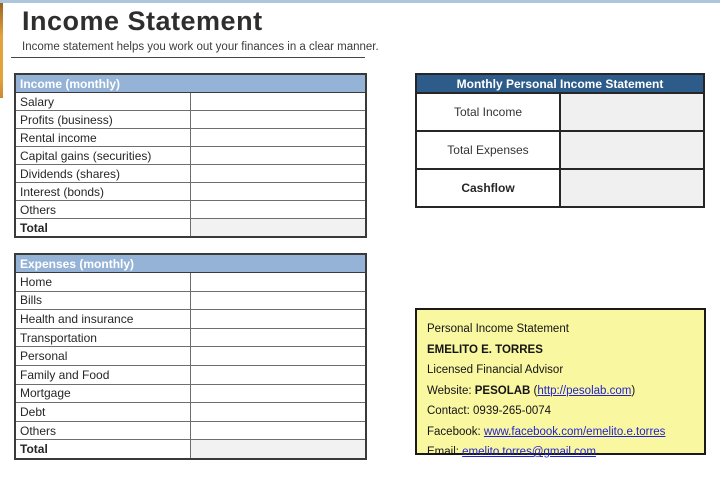  What do you see at coordinates (451, 390) in the screenshot?
I see `website-label: Website:` at bounding box center [451, 390].